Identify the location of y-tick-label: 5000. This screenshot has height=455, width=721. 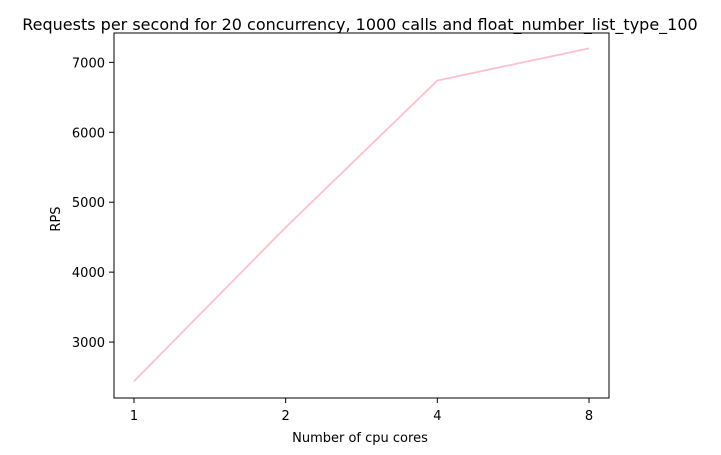
(88, 203).